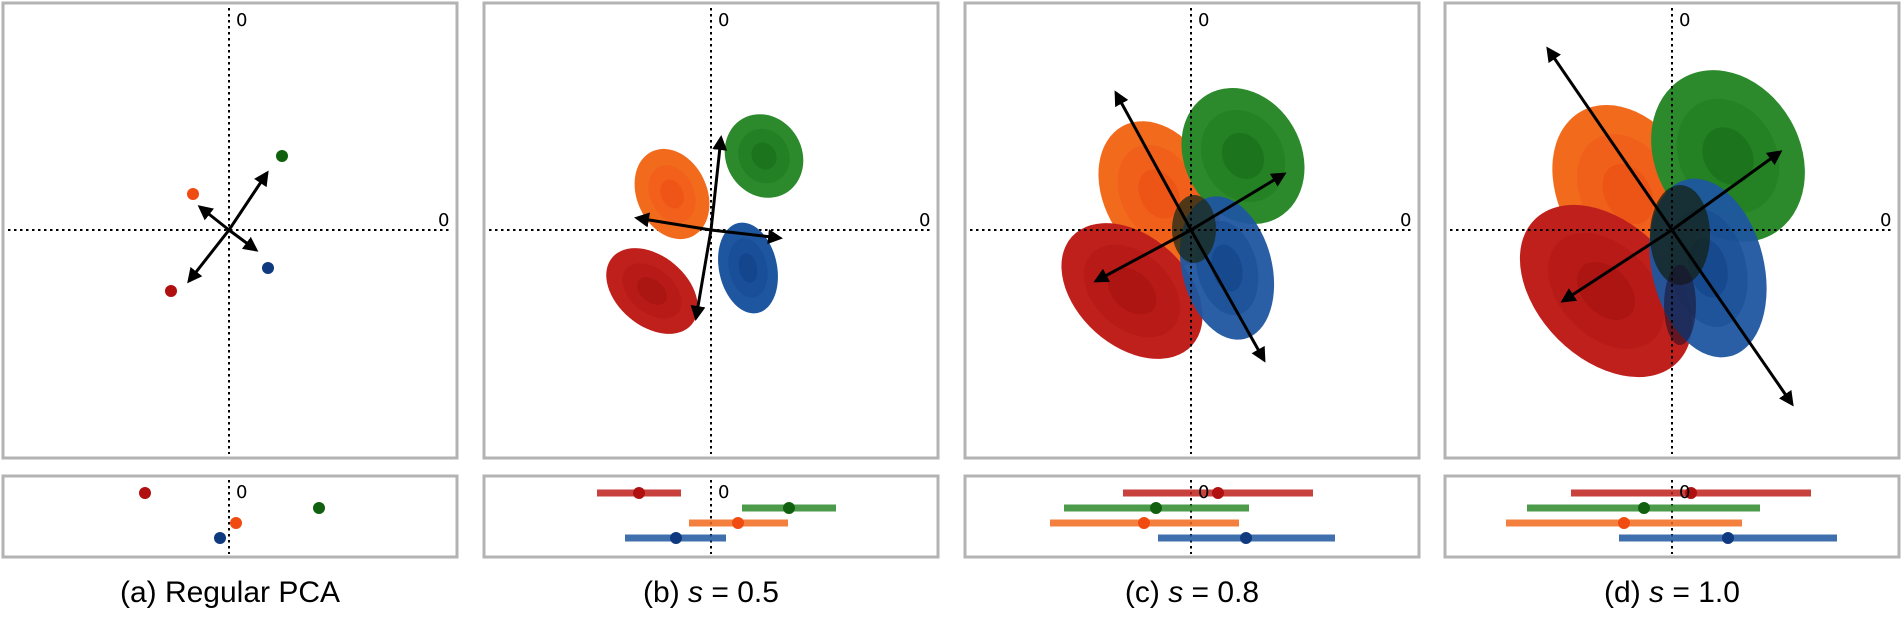  Describe the element at coordinates (230, 592) in the screenshot. I see `panel-a-caption: (a) Regular PCA` at that location.